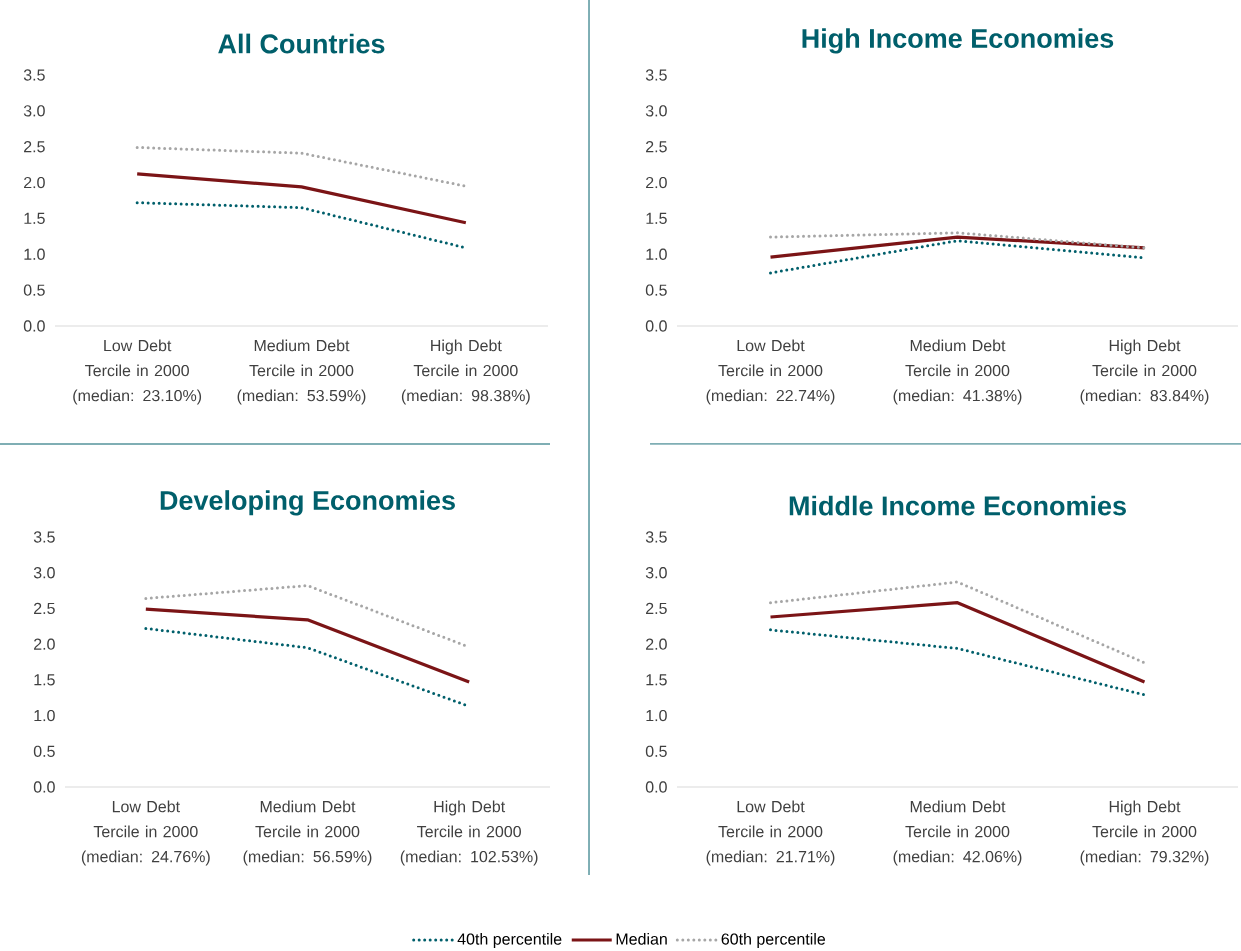 The height and width of the screenshot is (951, 1241). What do you see at coordinates (957, 372) in the screenshot?
I see `x-tick-label: Medium Debt Tercile in 2000 (median: 41.38%)` at bounding box center [957, 372].